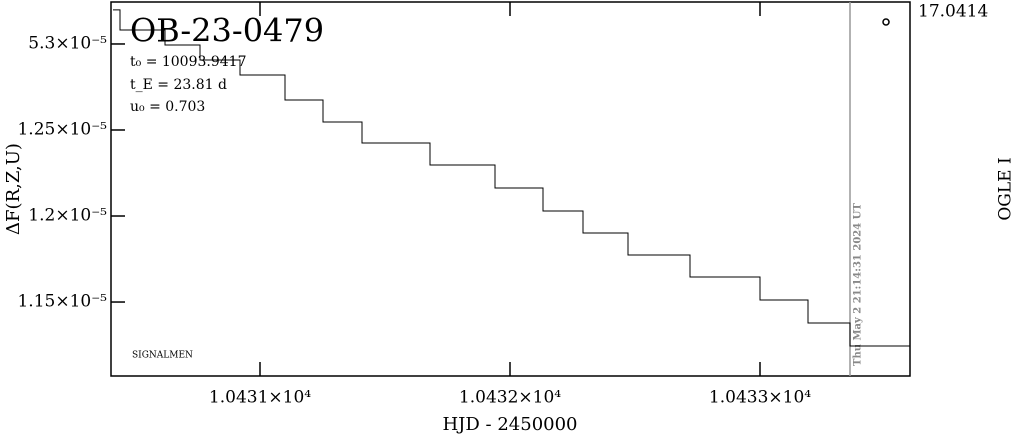 The width and height of the screenshot is (1014, 434). Describe the element at coordinates (510, 398) in the screenshot. I see `x-tick-label: 1.0432×10⁴` at that location.